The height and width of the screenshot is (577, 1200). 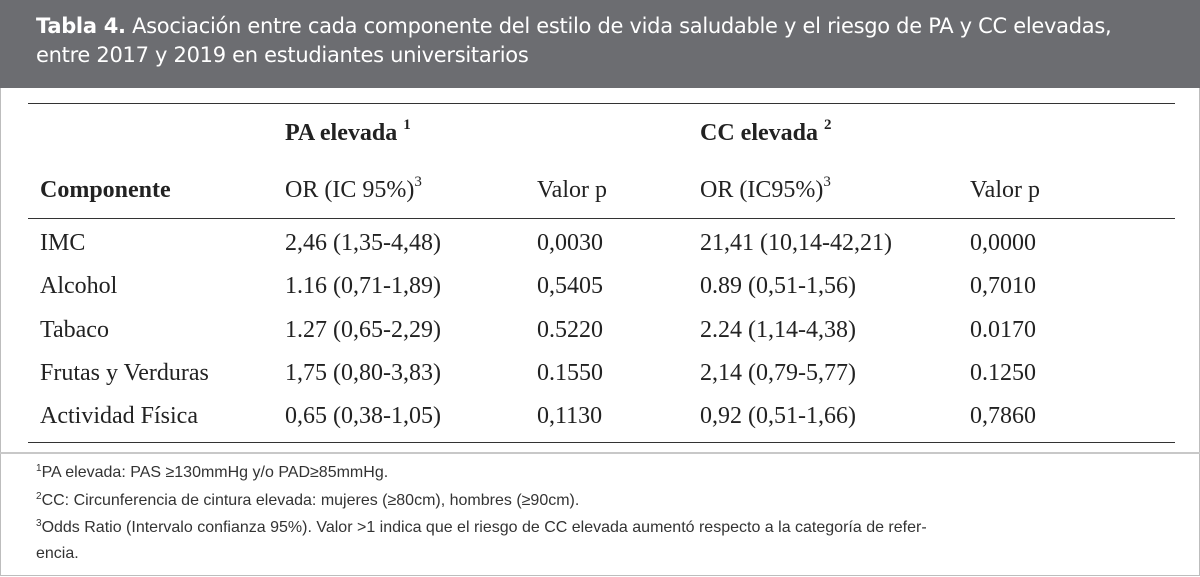 What do you see at coordinates (1003, 329) in the screenshot?
I see `table-cell-p2: 0.0170` at bounding box center [1003, 329].